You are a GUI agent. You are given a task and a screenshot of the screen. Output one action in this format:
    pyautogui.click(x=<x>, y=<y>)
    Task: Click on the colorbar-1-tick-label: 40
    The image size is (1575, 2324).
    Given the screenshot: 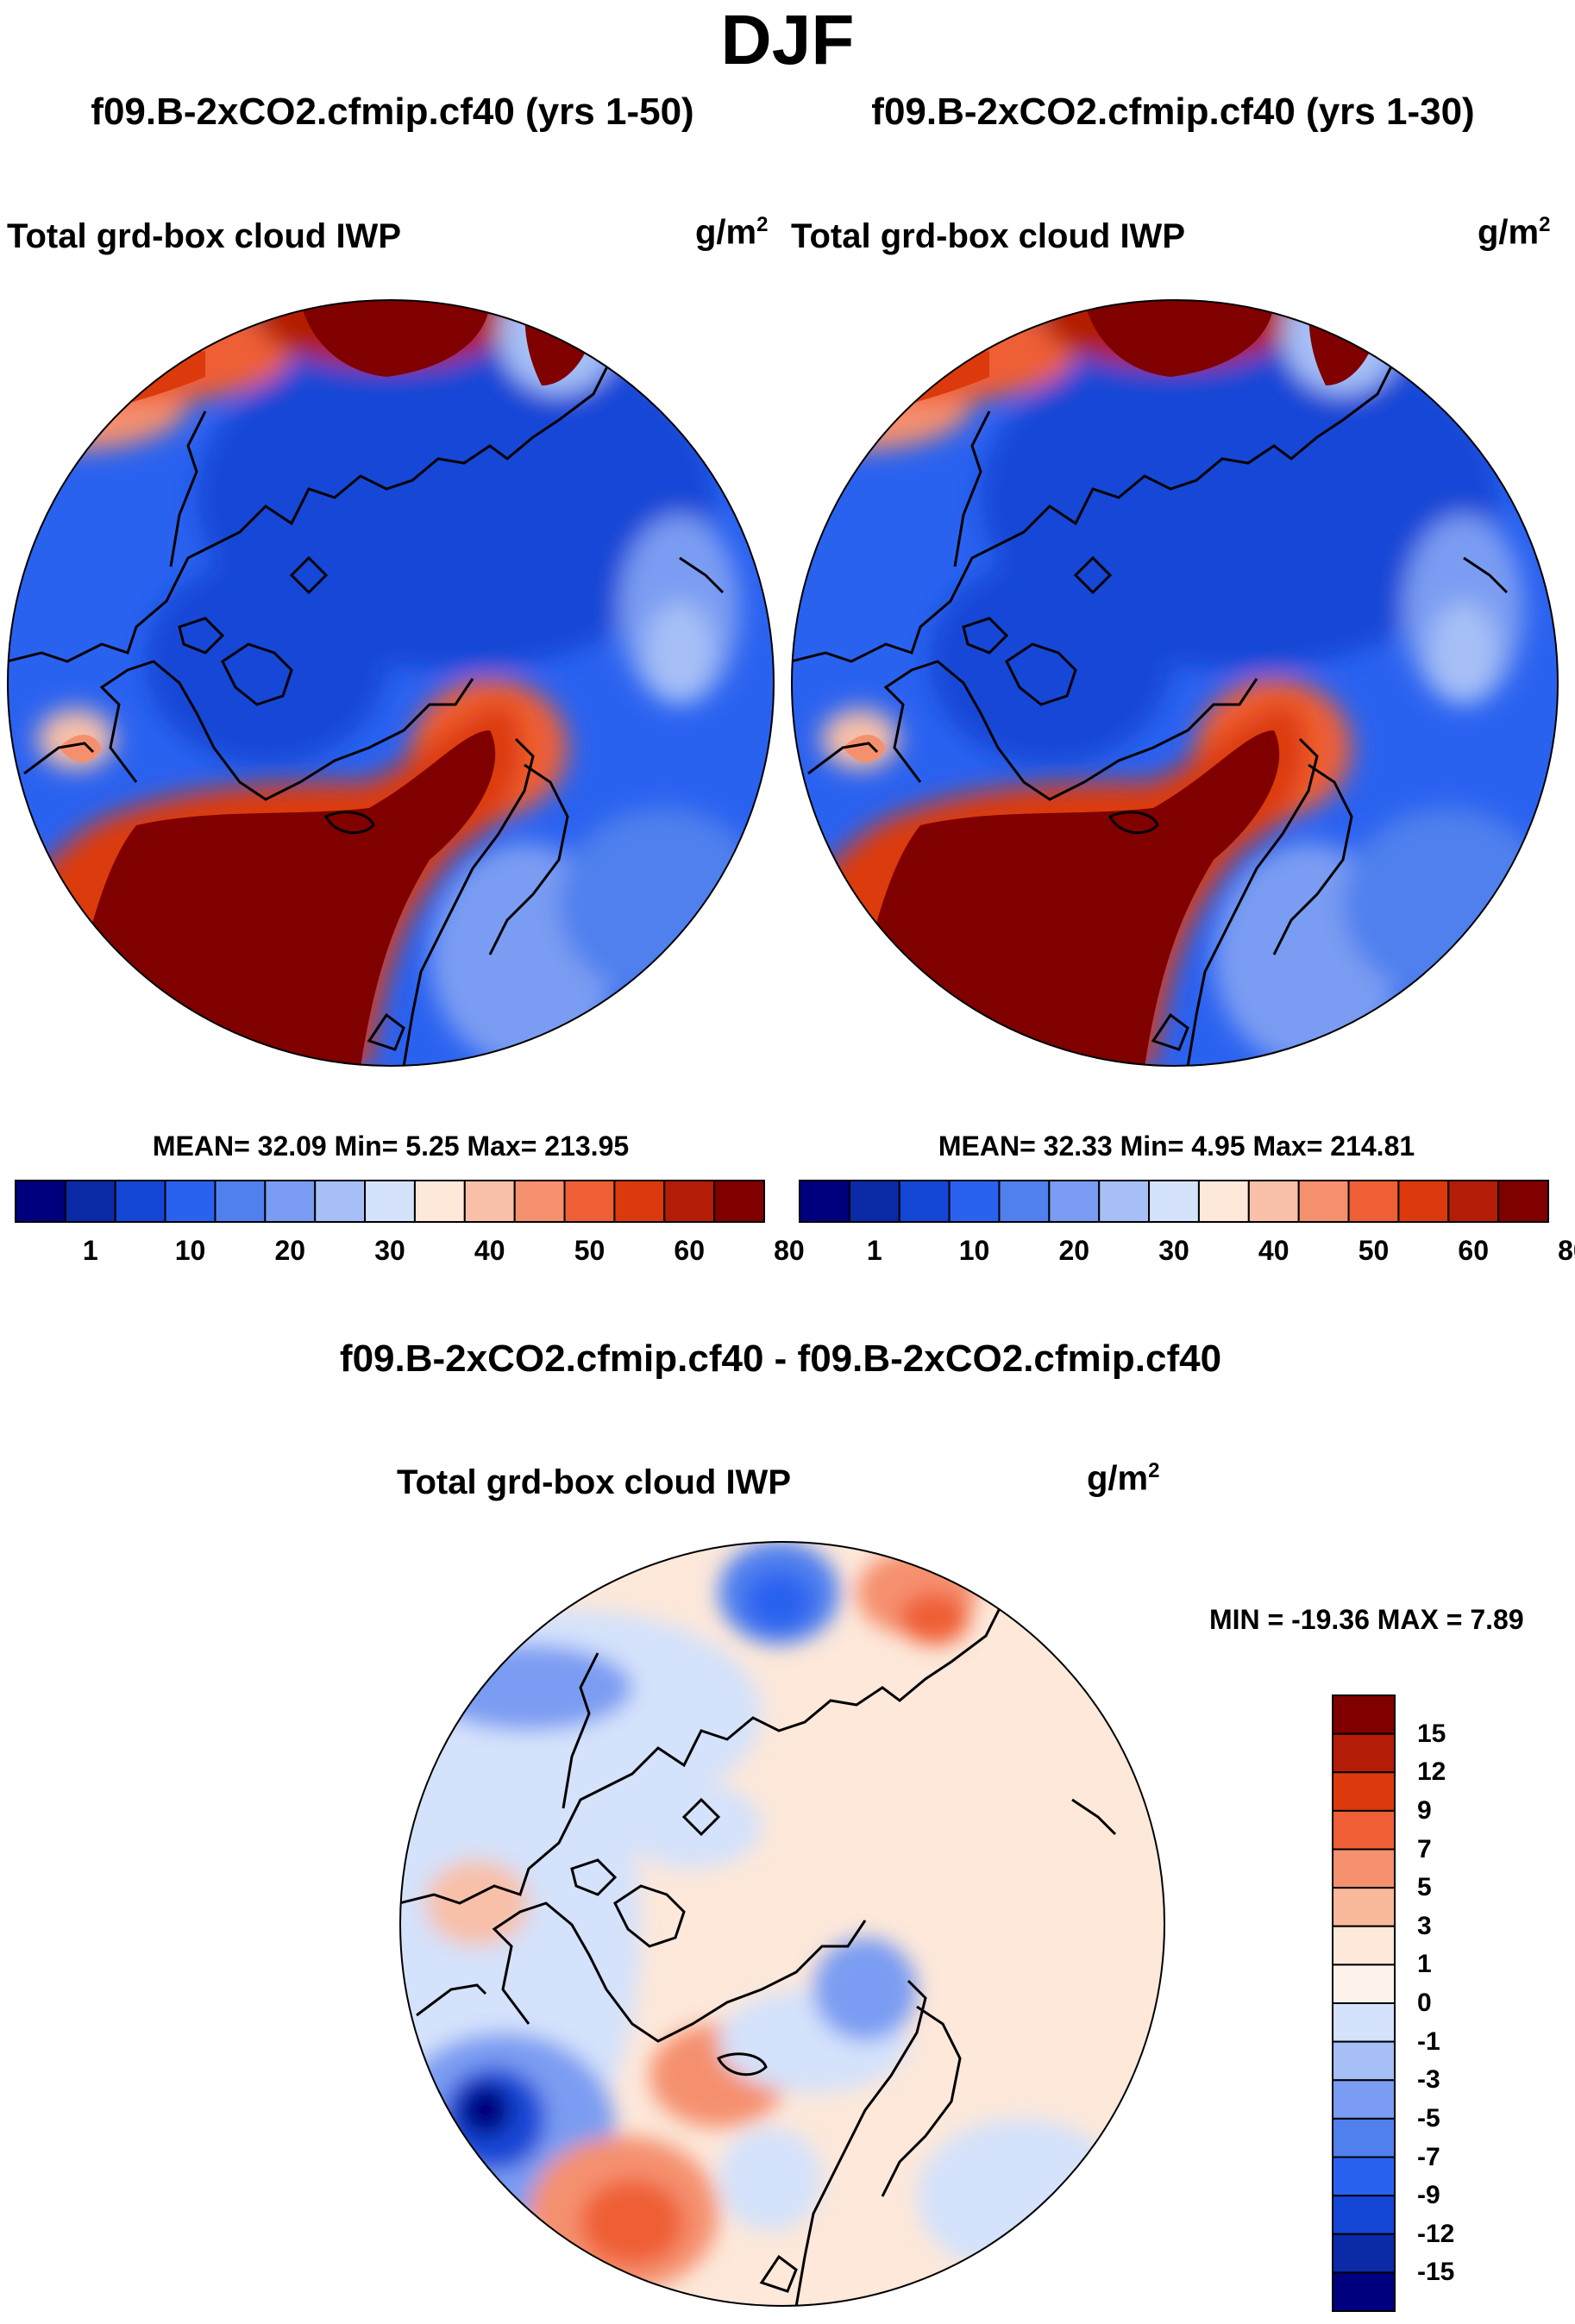 What is the action you would take?
    pyautogui.click(x=489, y=1250)
    